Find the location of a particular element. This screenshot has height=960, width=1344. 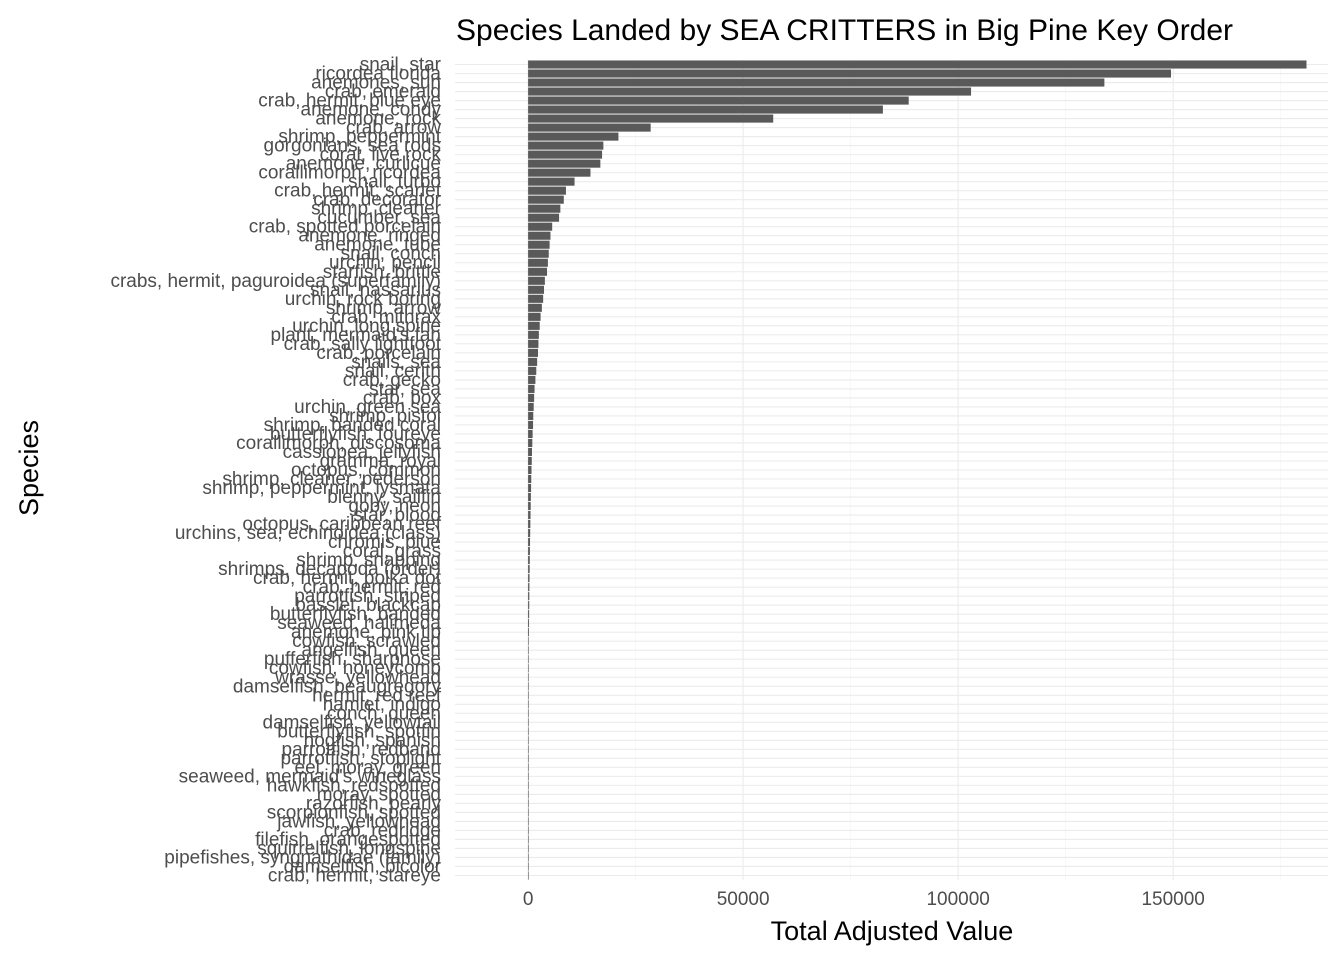

y-tick-label: conch, queen is located at coordinates (384, 713).